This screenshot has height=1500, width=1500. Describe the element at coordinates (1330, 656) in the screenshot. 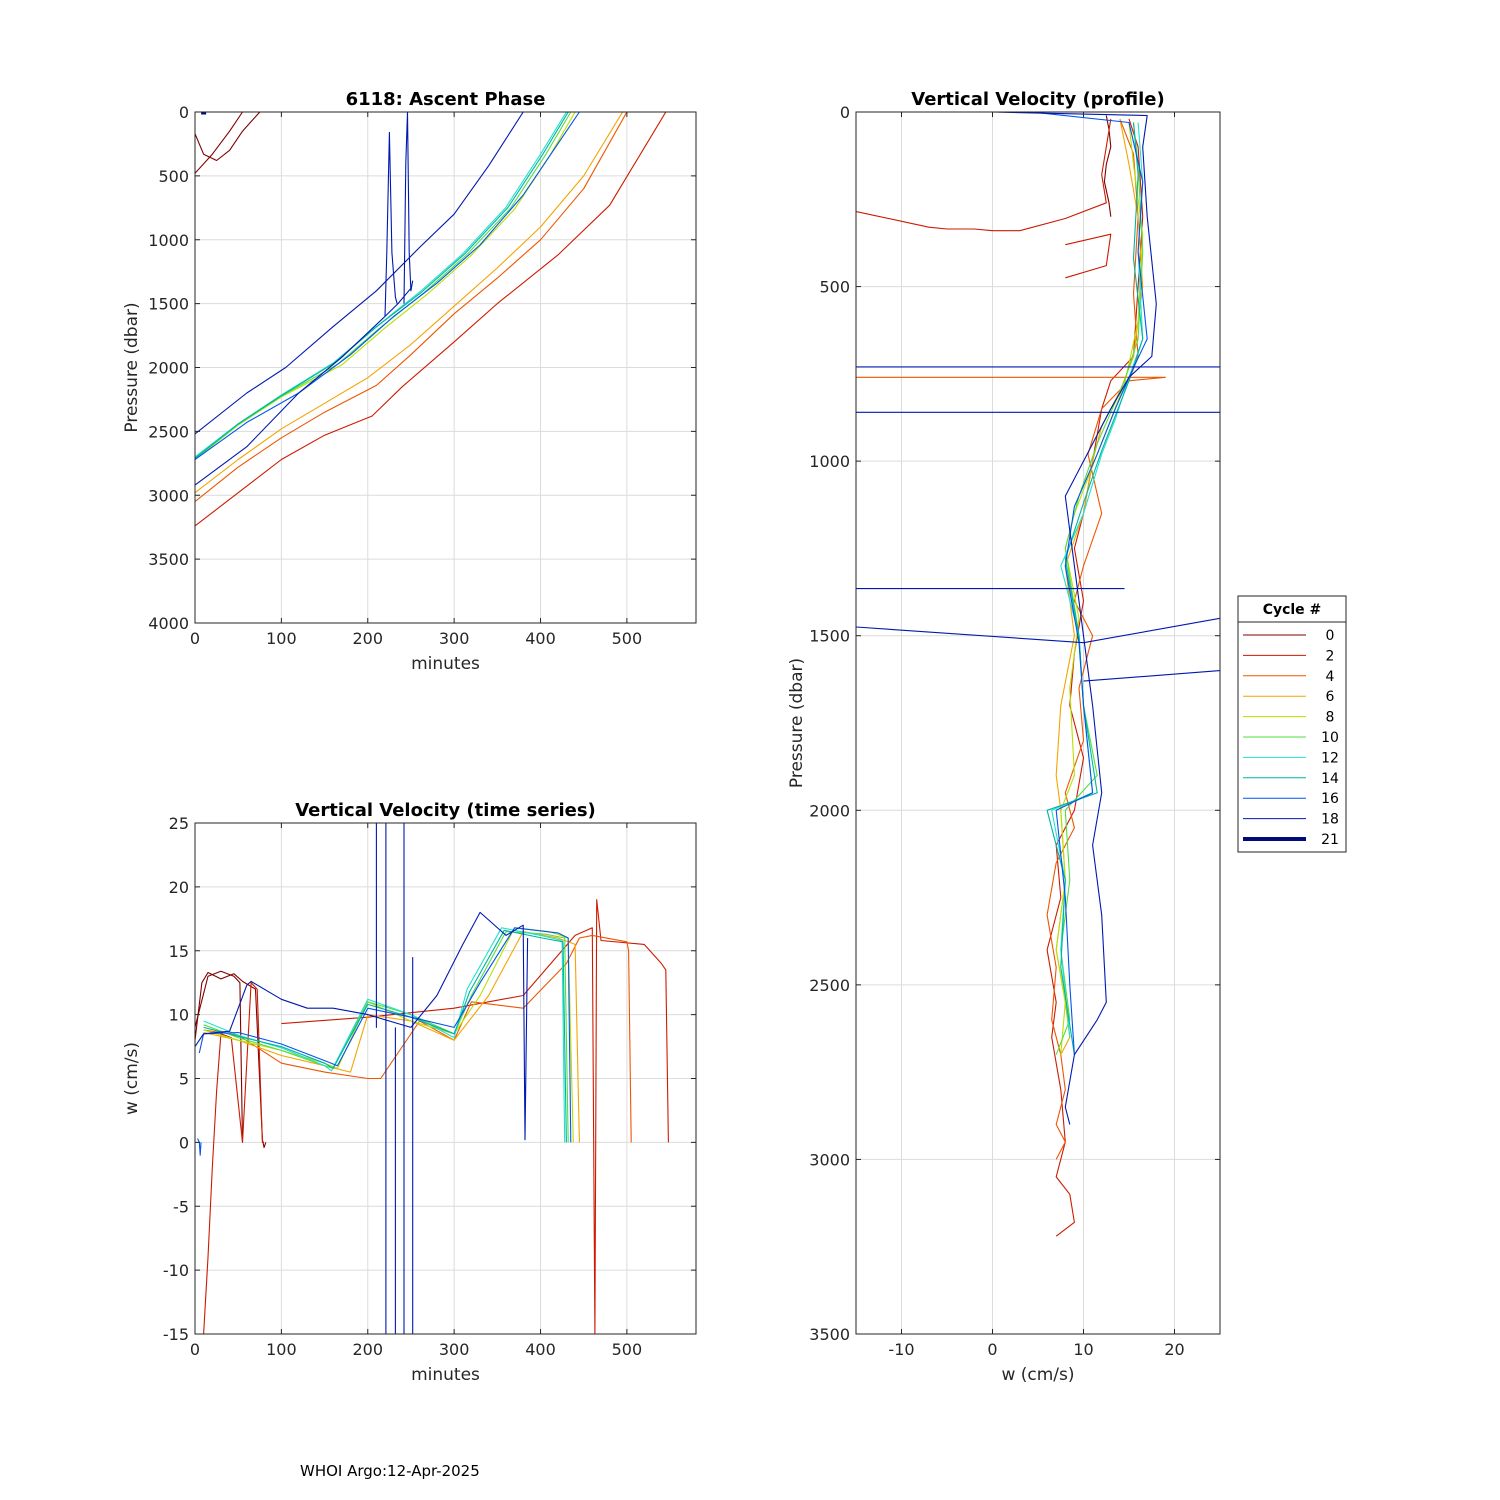

I see `legend-label-cycle-2: 2` at that location.